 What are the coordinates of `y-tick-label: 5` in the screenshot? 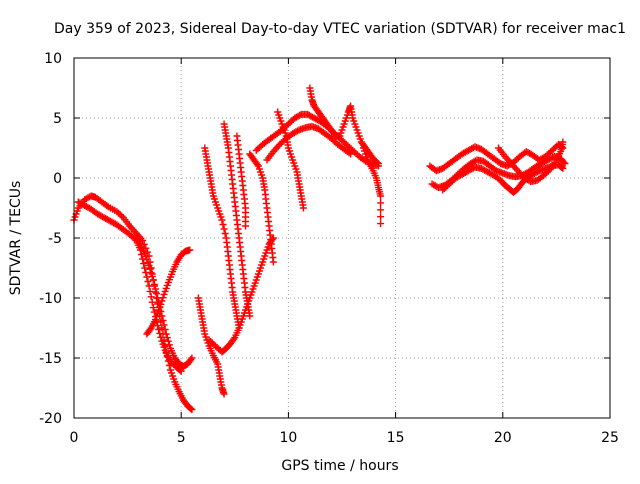 It's located at (57, 119).